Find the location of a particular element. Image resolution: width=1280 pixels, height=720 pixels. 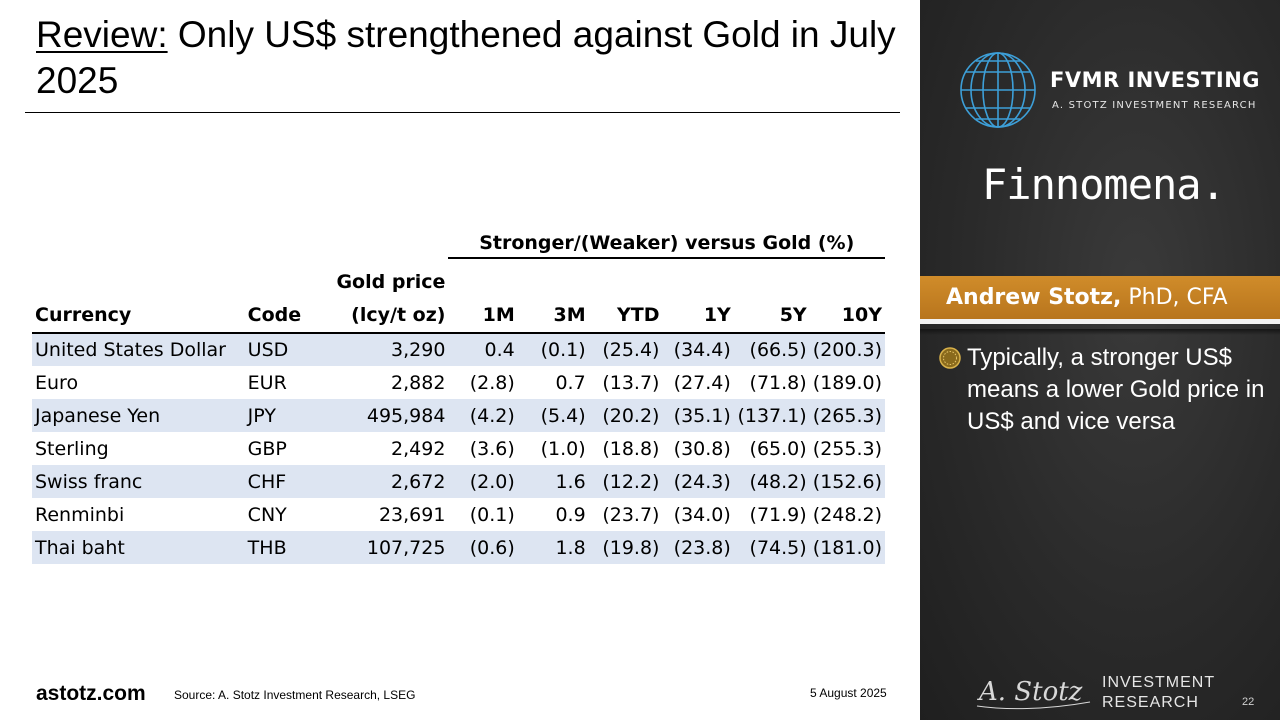

cell-1m: (0.6) is located at coordinates (483, 547).